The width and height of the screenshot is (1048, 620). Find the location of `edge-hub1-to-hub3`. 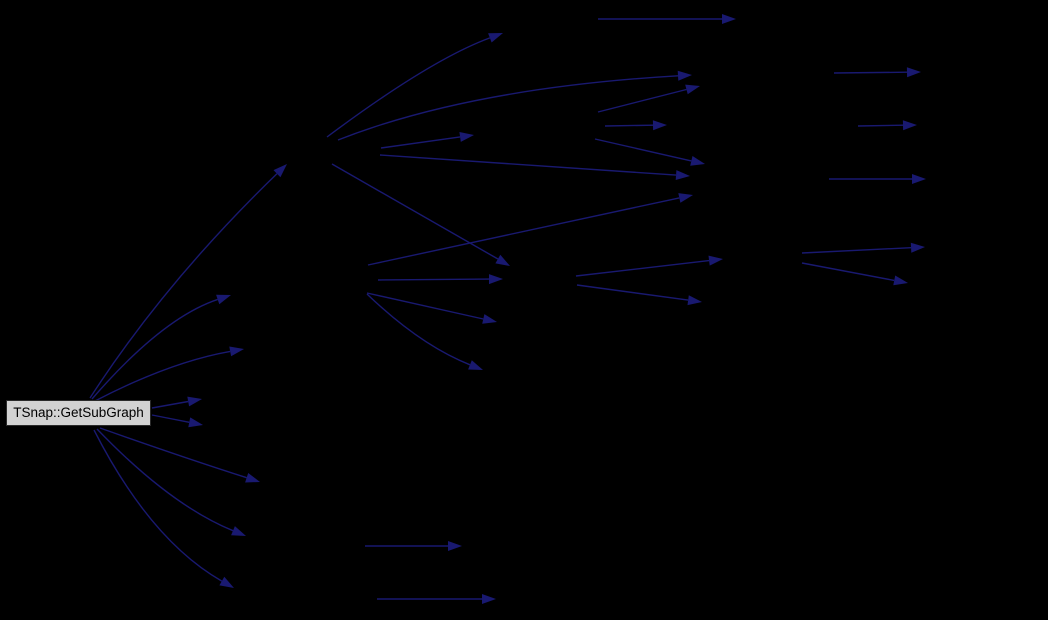

edge-hub1-to-hub3 is located at coordinates (415, 211).